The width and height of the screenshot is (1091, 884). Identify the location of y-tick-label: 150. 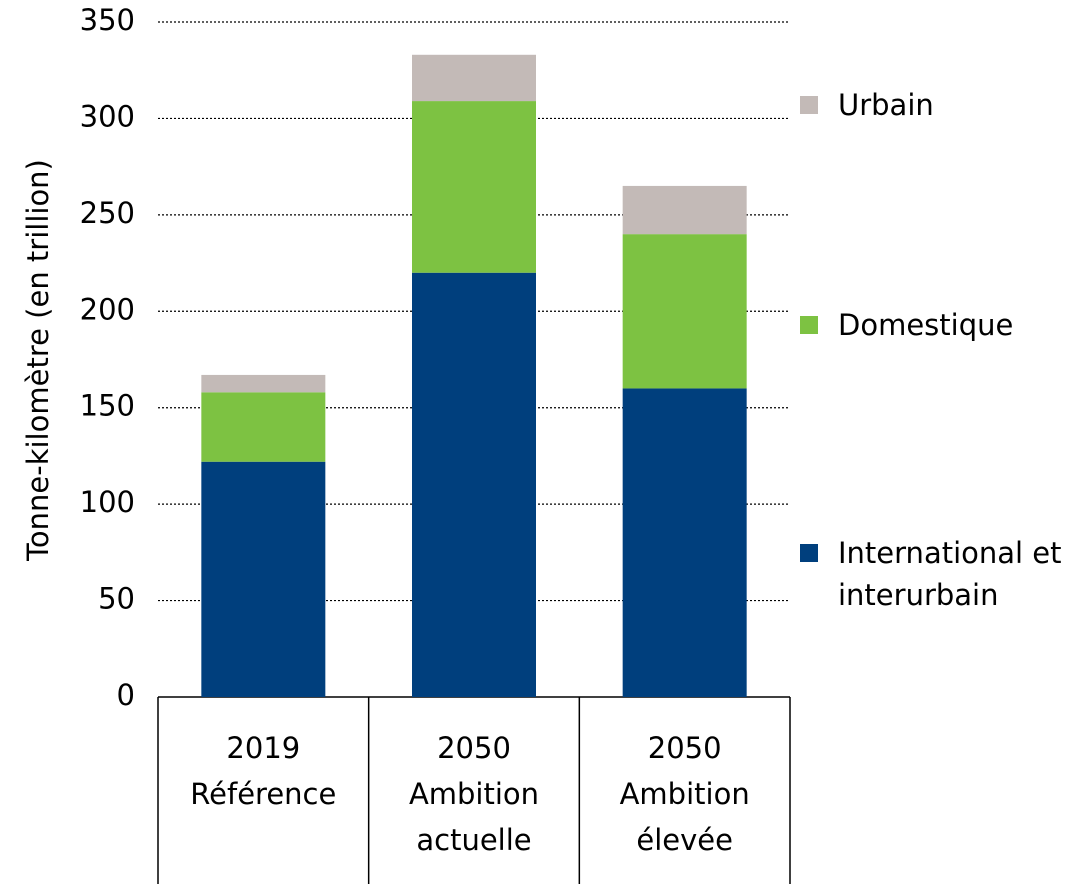
(107, 406).